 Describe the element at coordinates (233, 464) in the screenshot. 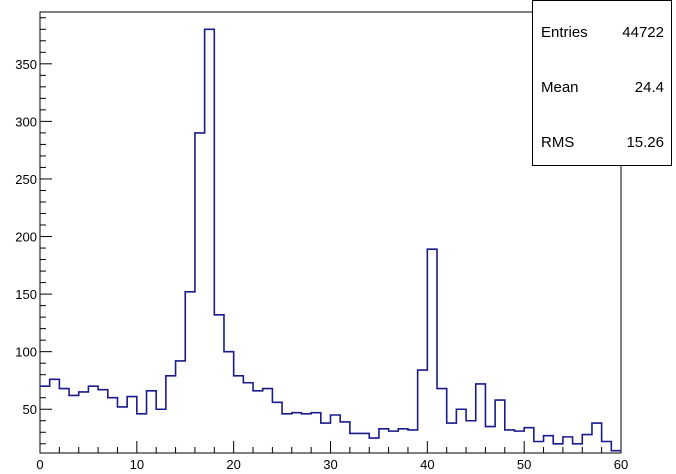

I see `x-tick-label: 20` at that location.